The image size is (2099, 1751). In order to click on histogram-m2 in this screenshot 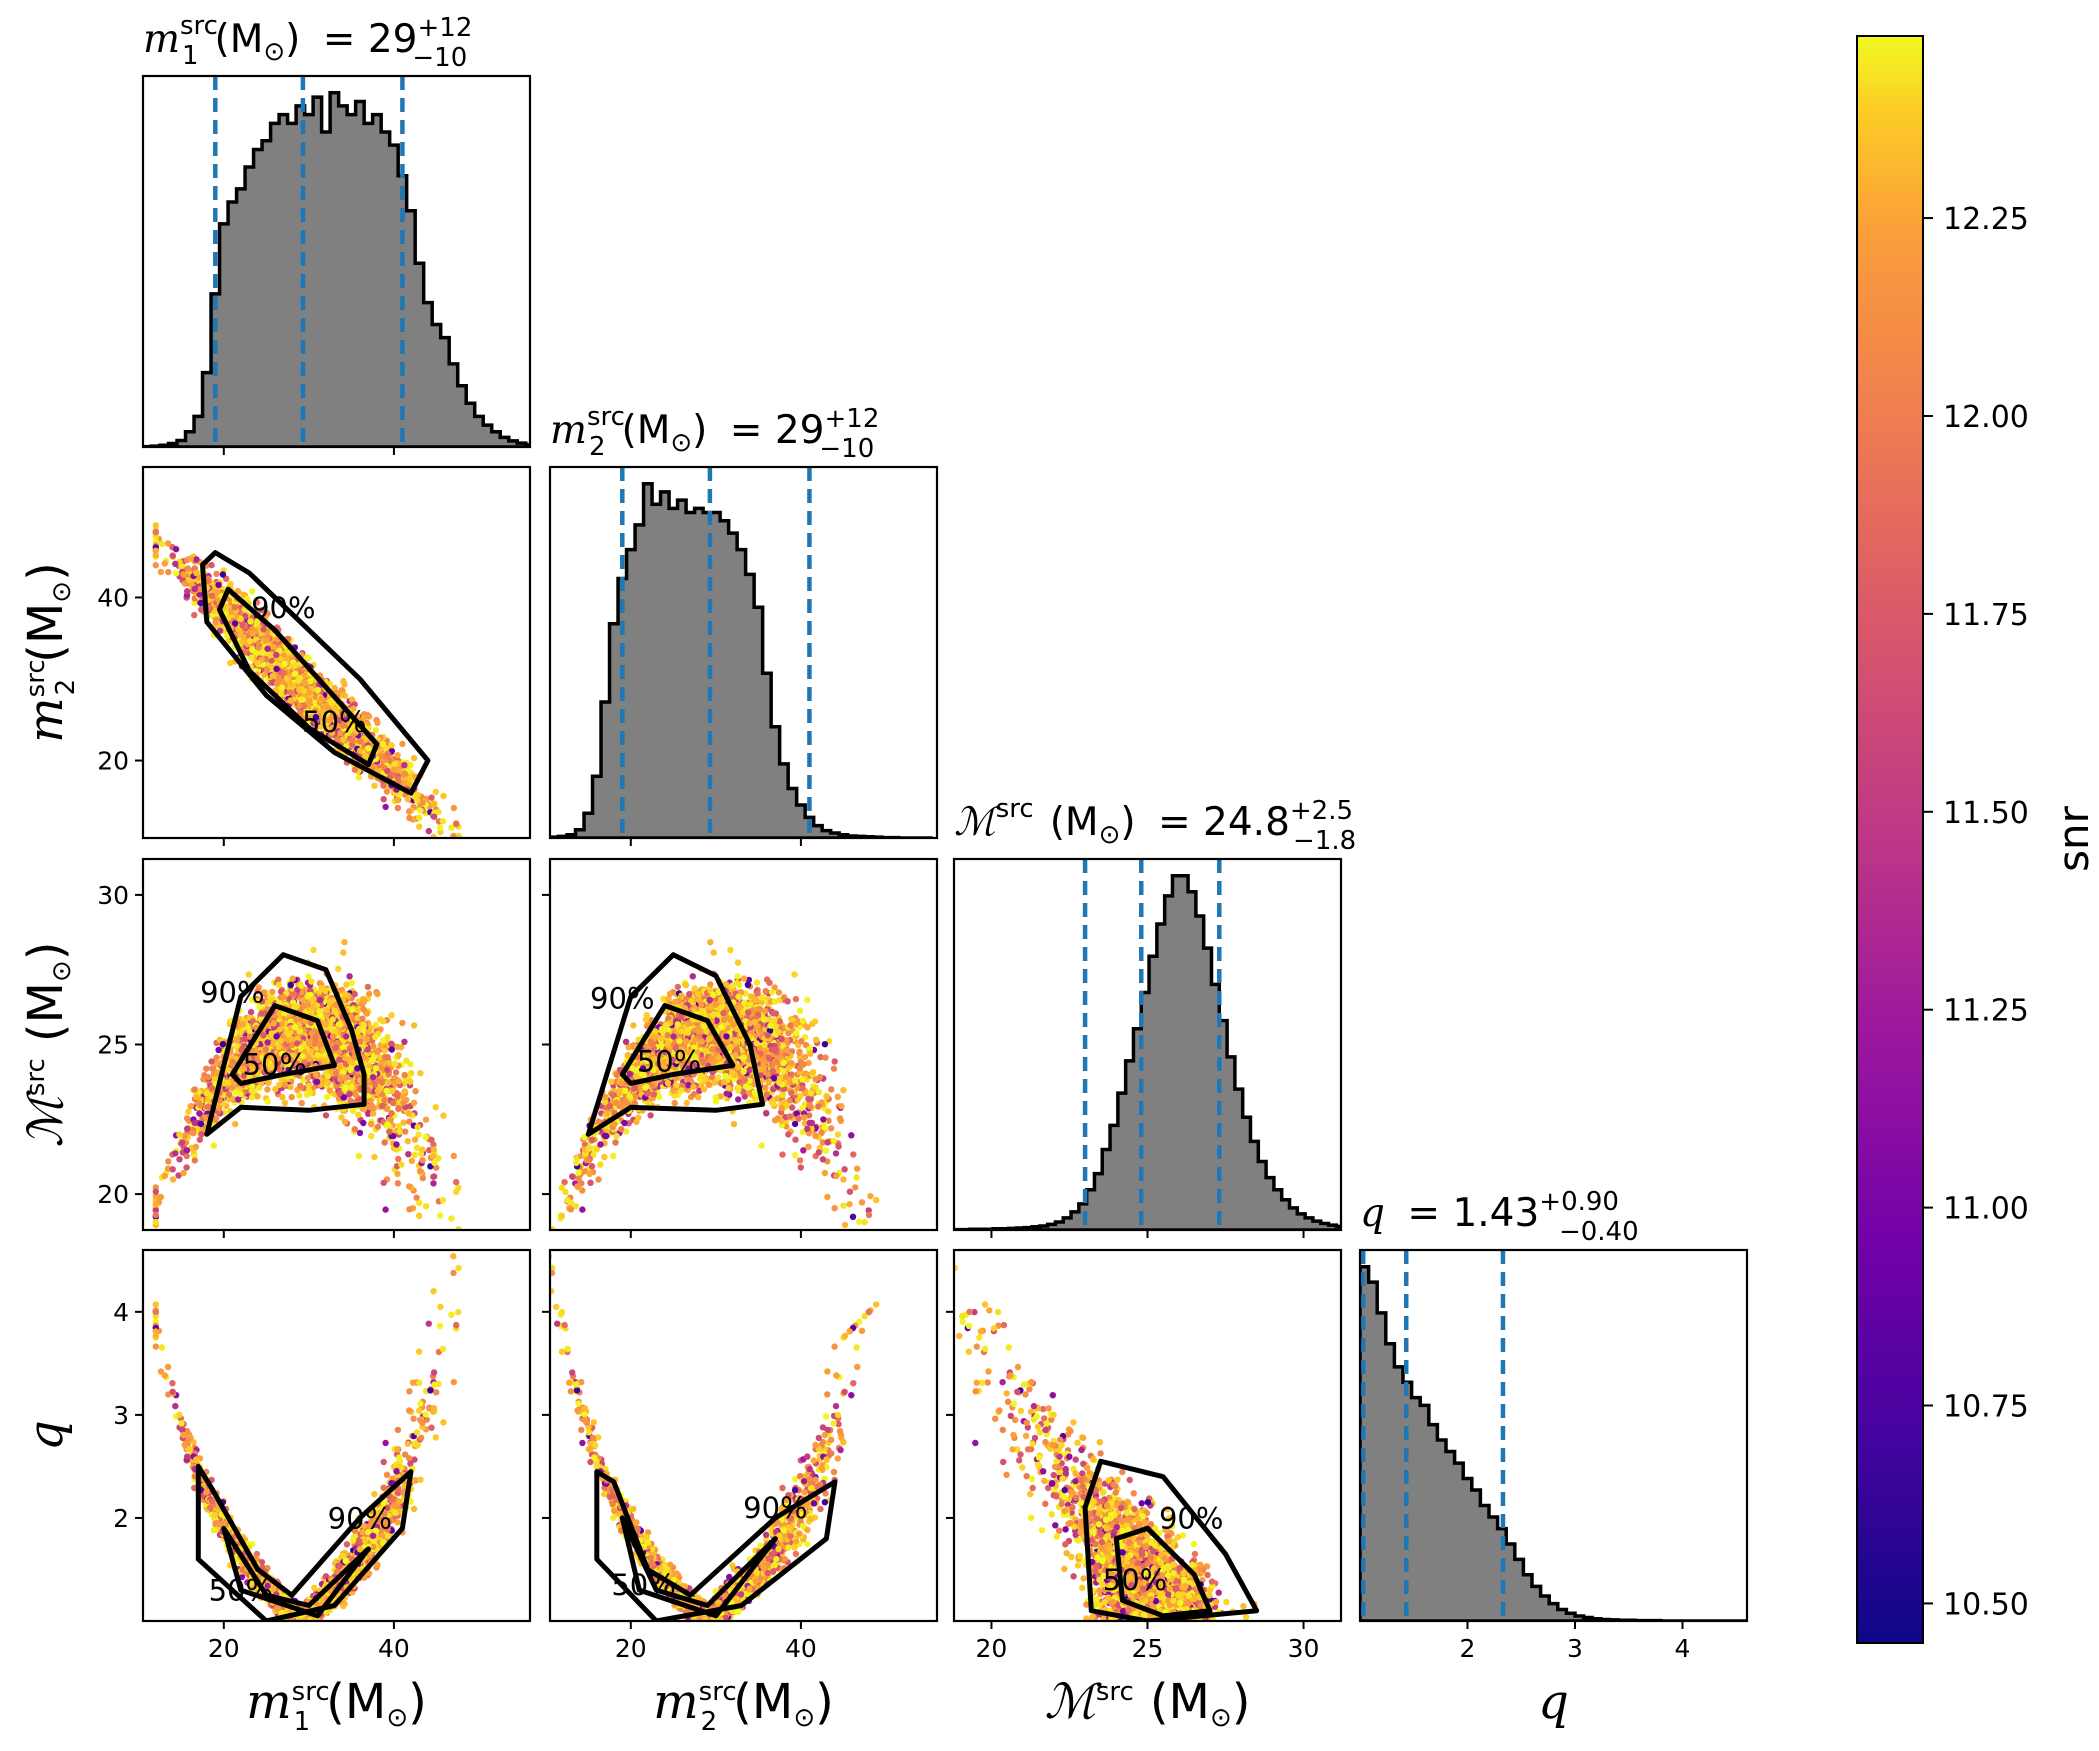, I will do `click(741, 652)`.